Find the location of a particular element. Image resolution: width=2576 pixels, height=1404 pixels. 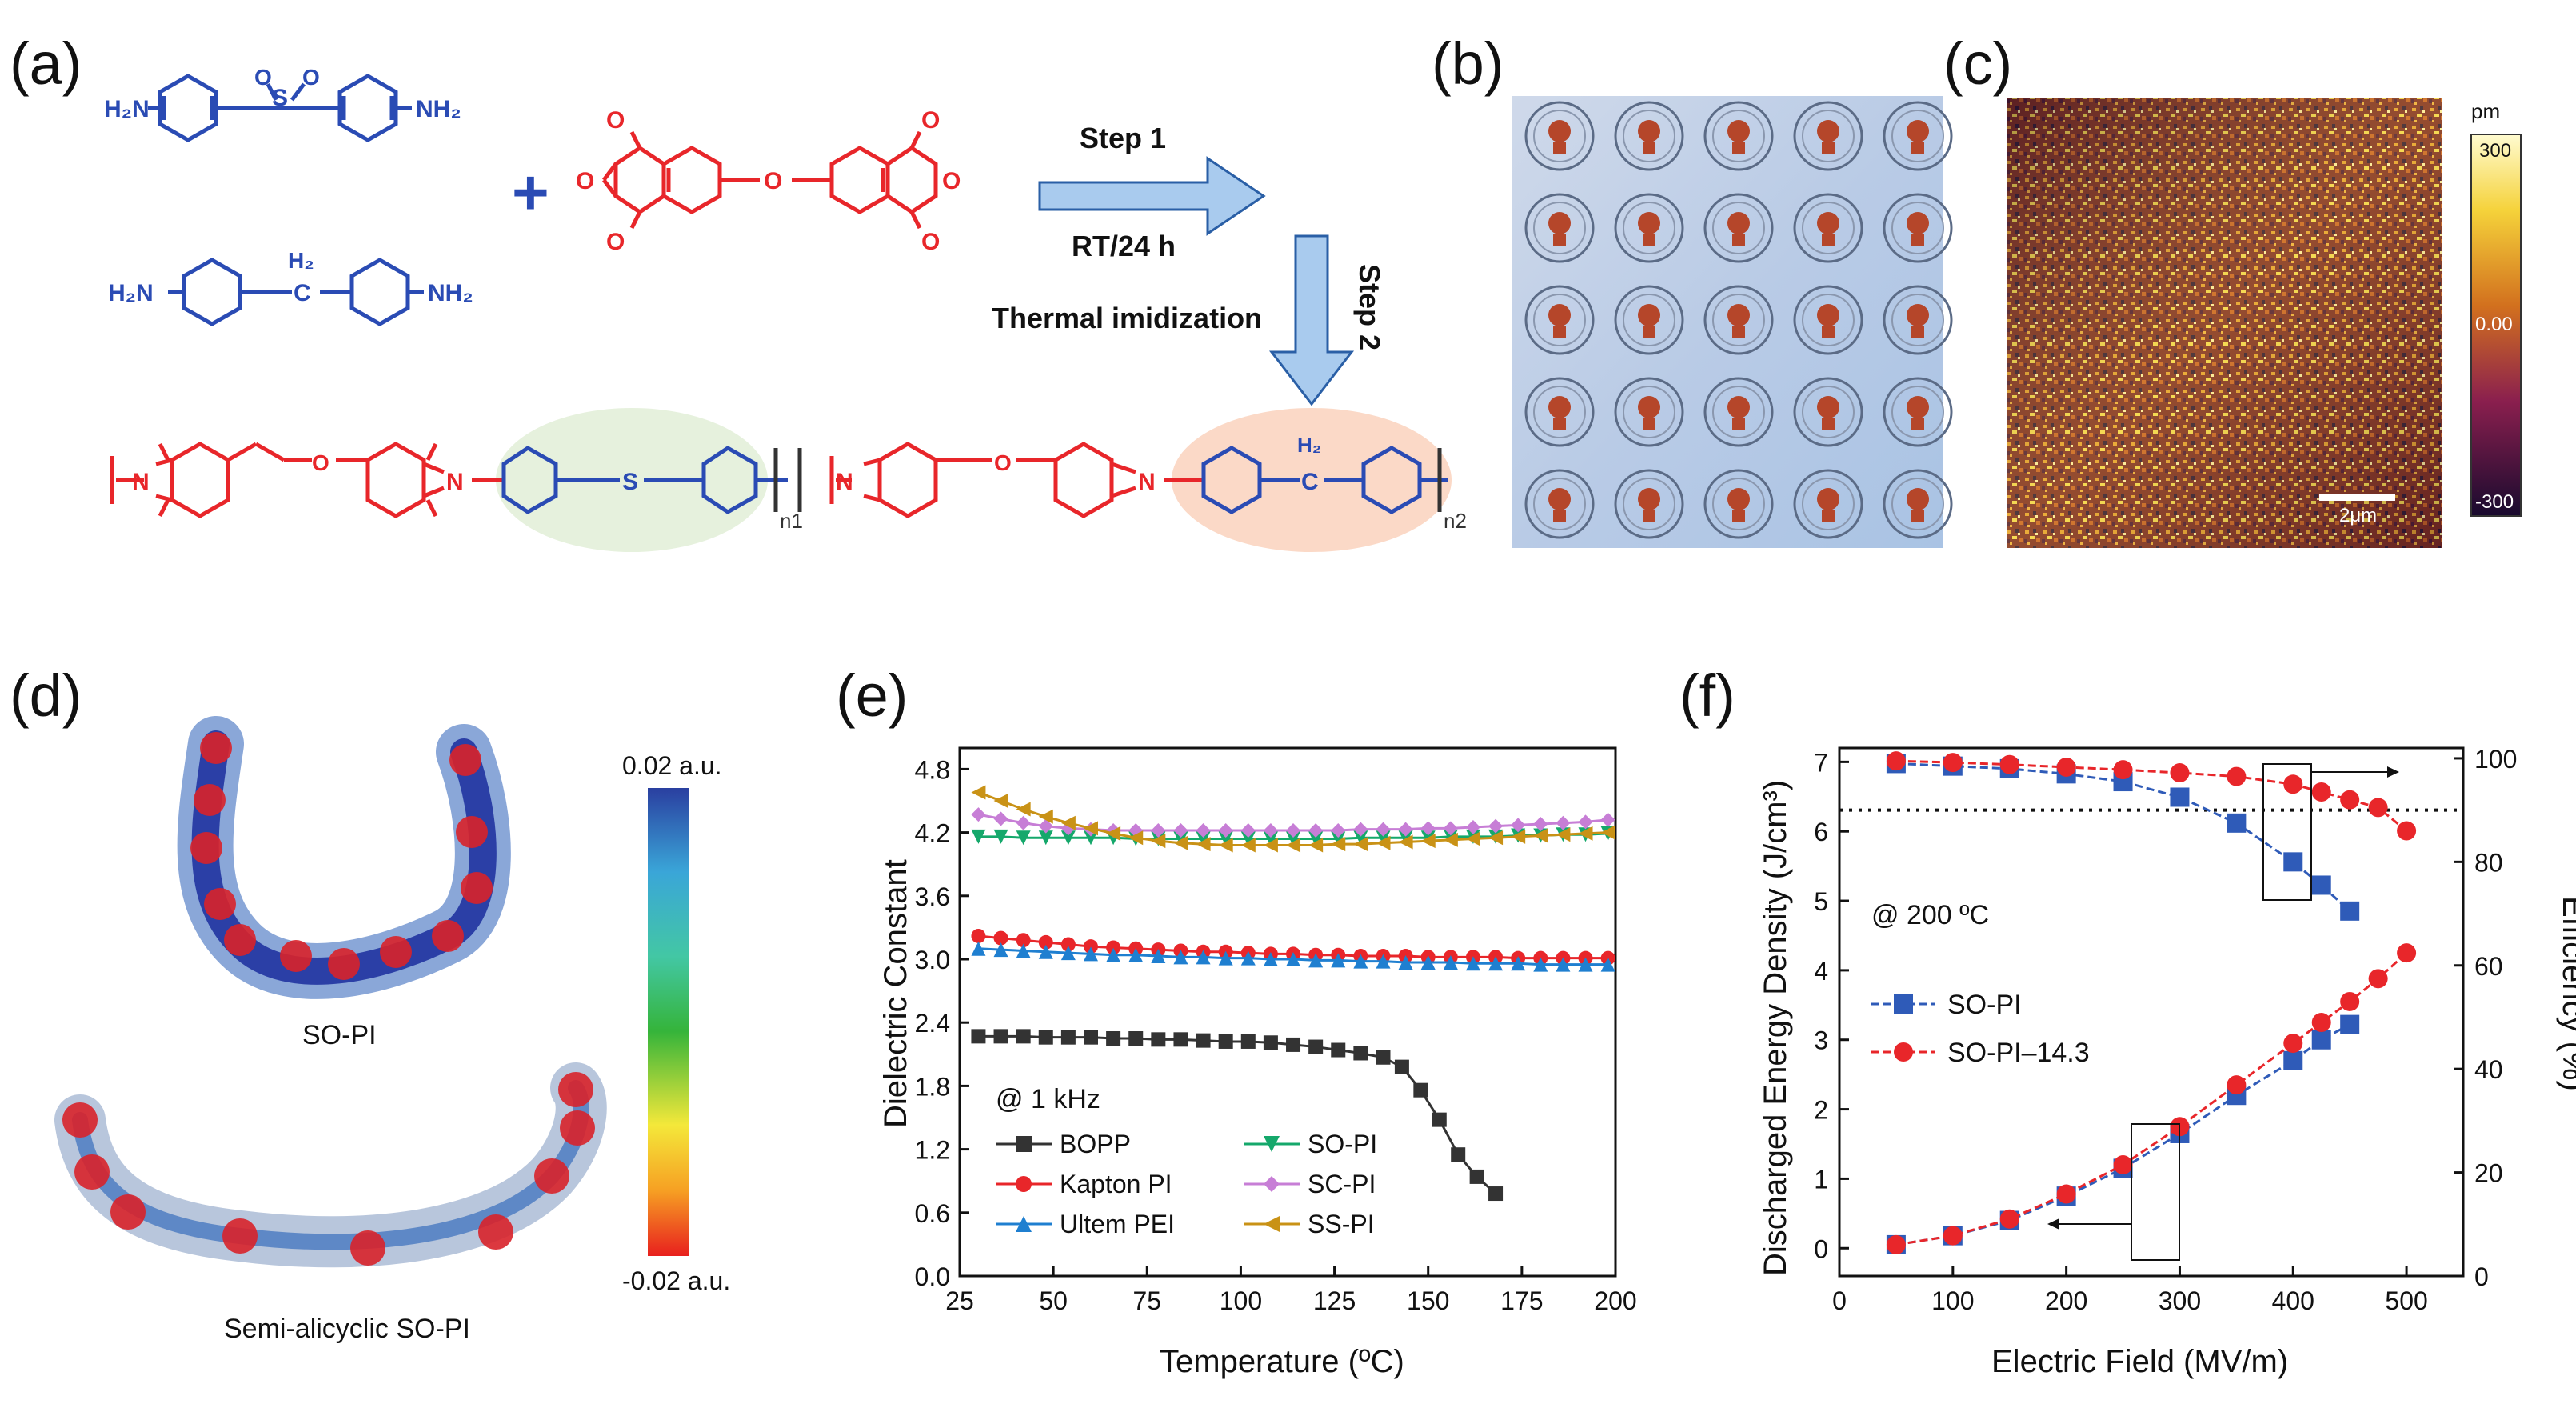

ali-c: C is located at coordinates (302, 293).